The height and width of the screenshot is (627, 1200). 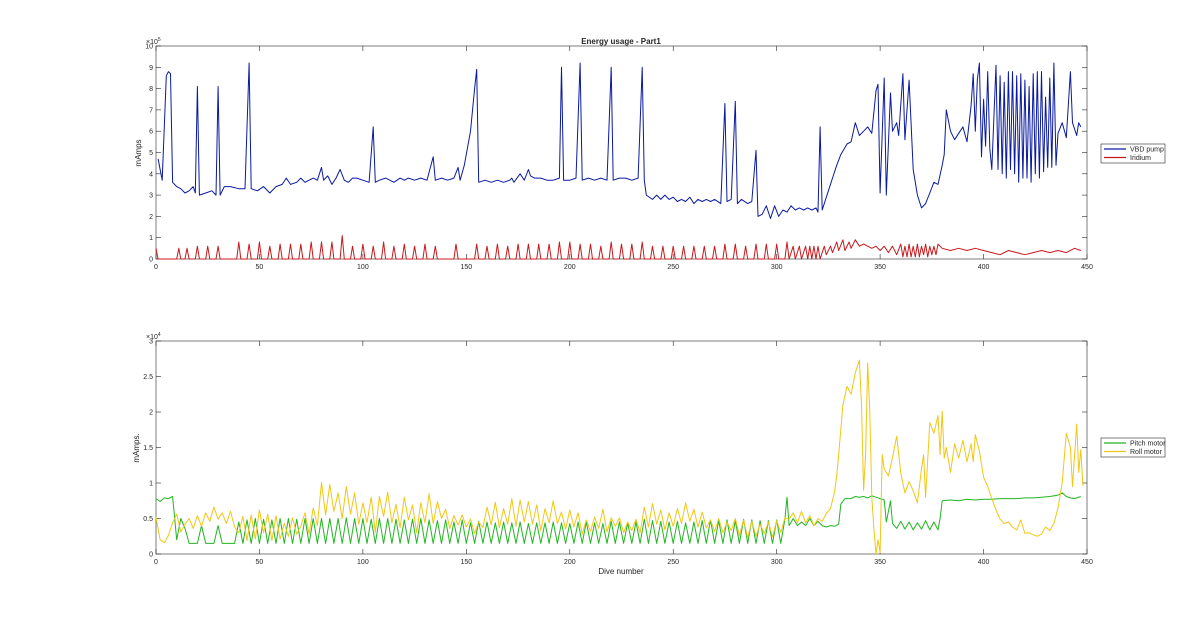 I want to click on top-chart-title: Energy usage - Part1, so click(x=621, y=41).